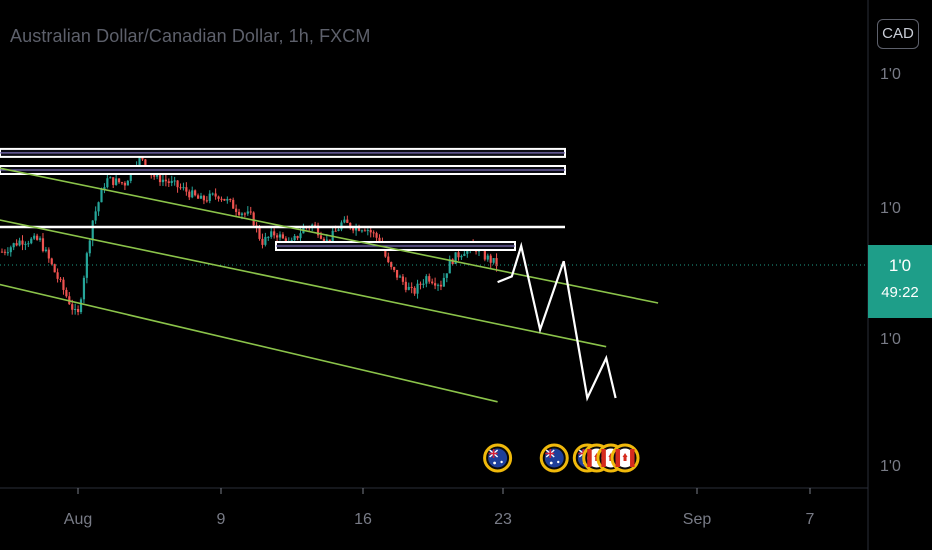 This screenshot has width=932, height=550. I want to click on maple-leaf, so click(625, 457).